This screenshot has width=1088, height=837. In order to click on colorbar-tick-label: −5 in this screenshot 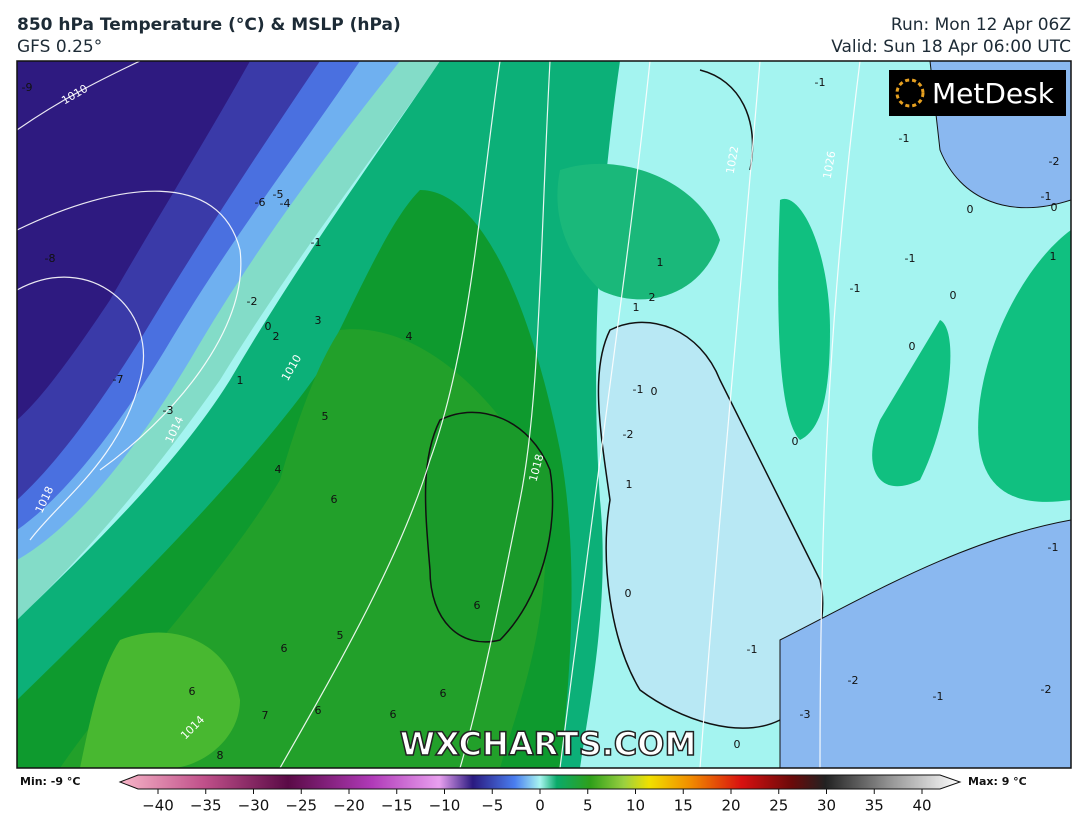, I will do `click(492, 806)`.